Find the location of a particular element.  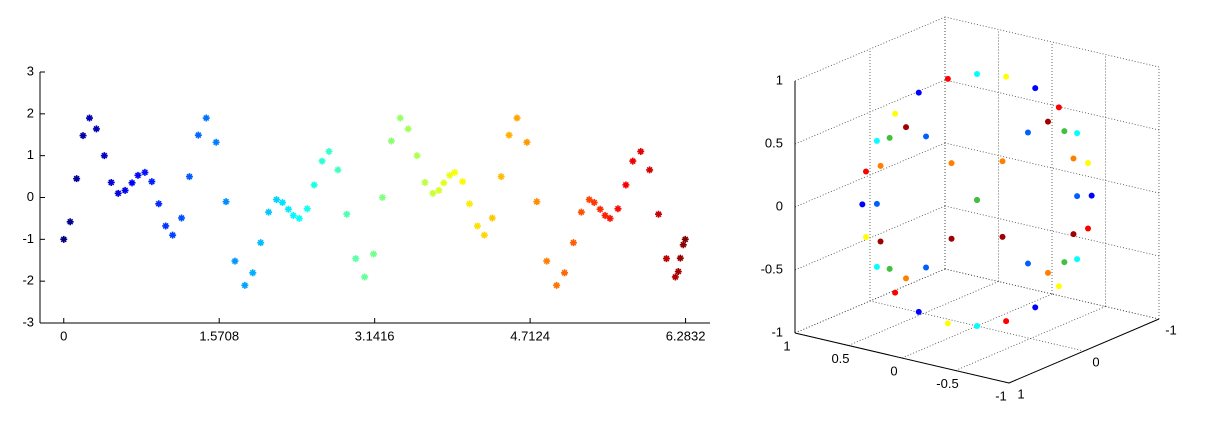

x-tick-label: 0.5 is located at coordinates (840, 358).